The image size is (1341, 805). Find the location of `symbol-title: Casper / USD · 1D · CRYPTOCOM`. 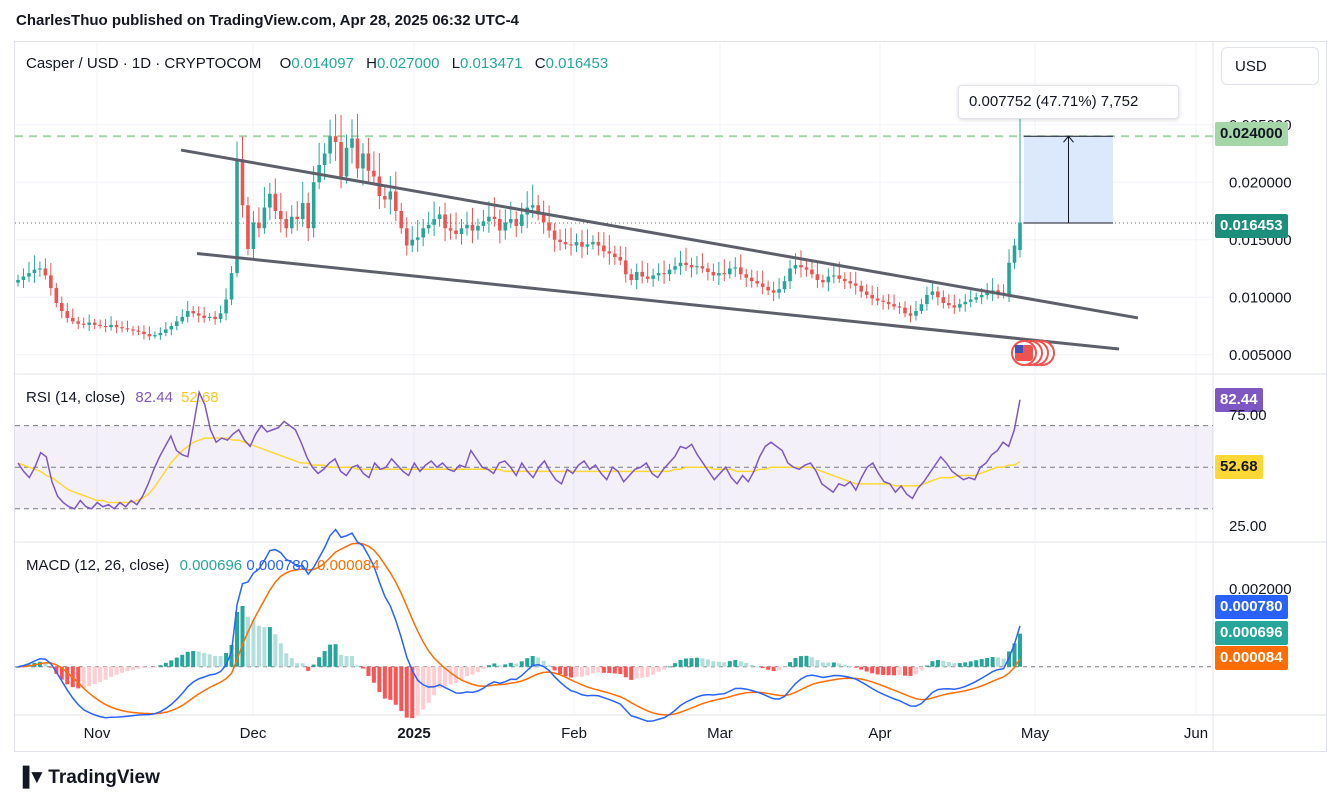

symbol-title: Casper / USD · 1D · CRYPTOCOM is located at coordinates (144, 63).